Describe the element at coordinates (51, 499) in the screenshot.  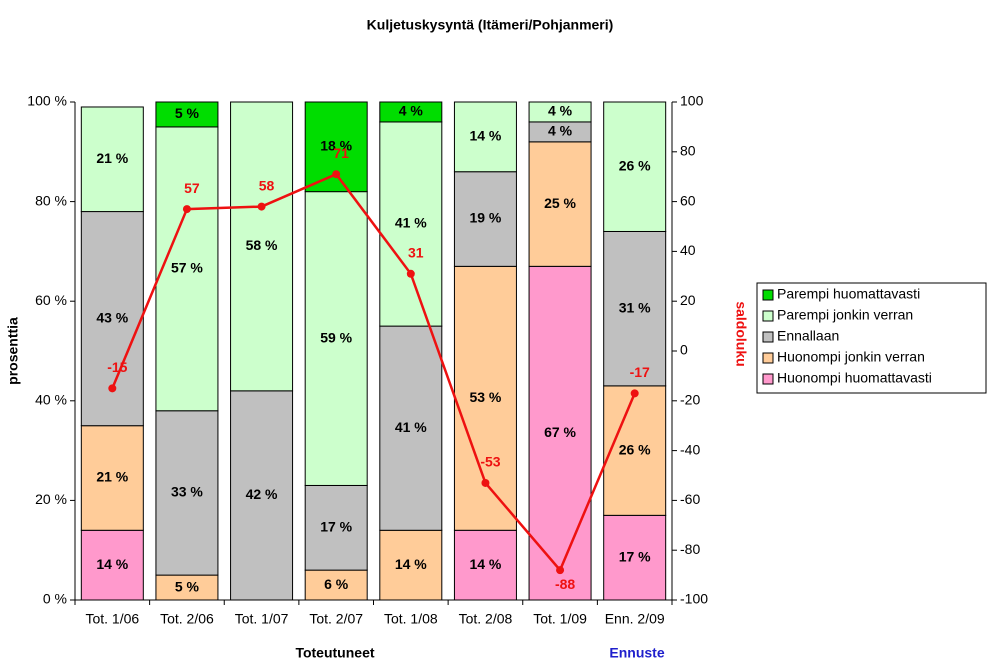
I see `y-tick-label: 20 %` at that location.